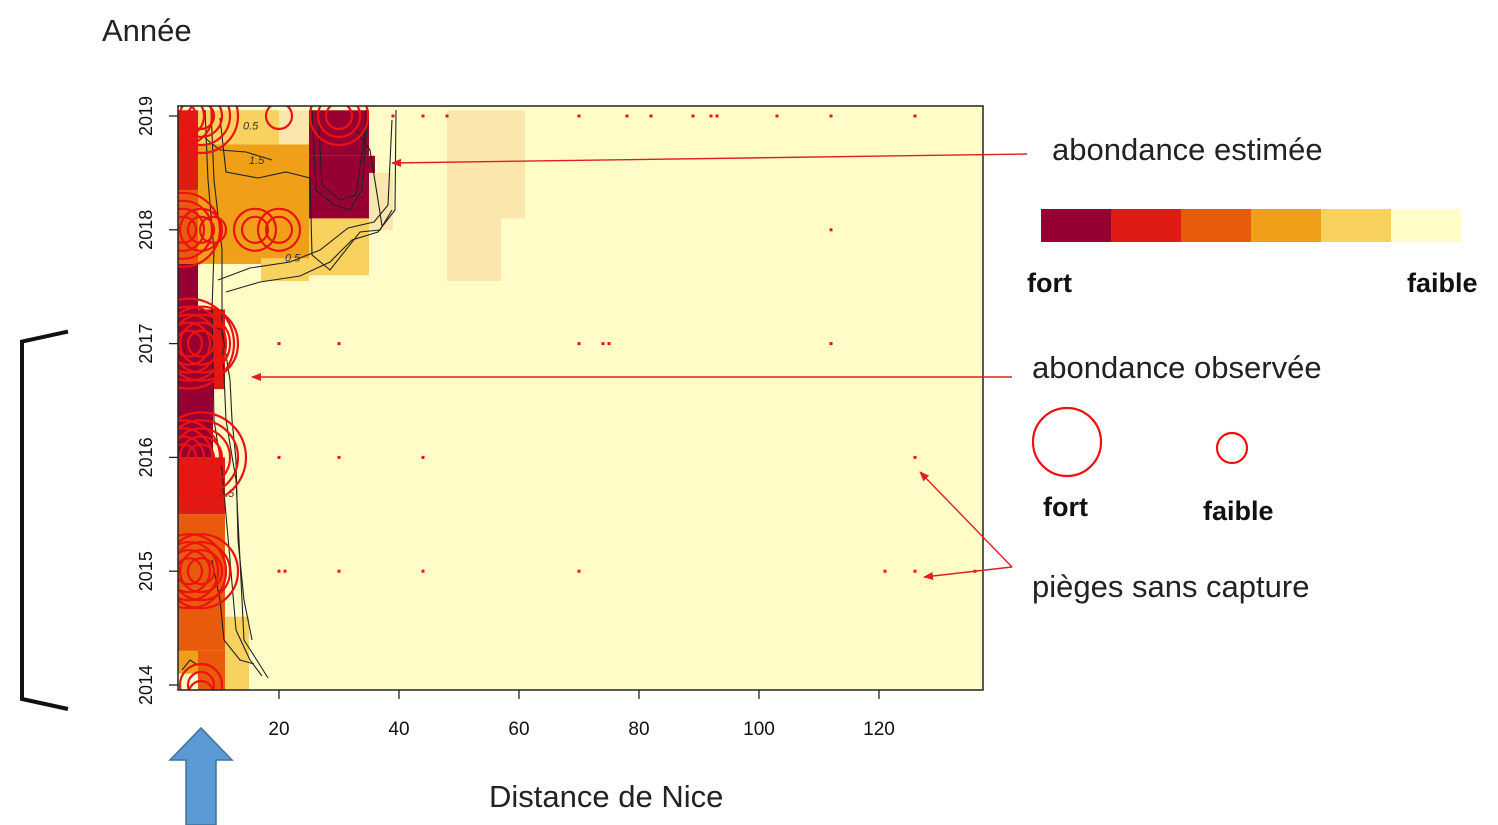 The image size is (1498, 825). What do you see at coordinates (966, 519) in the screenshot?
I see `traps-pointer-arrow` at bounding box center [966, 519].